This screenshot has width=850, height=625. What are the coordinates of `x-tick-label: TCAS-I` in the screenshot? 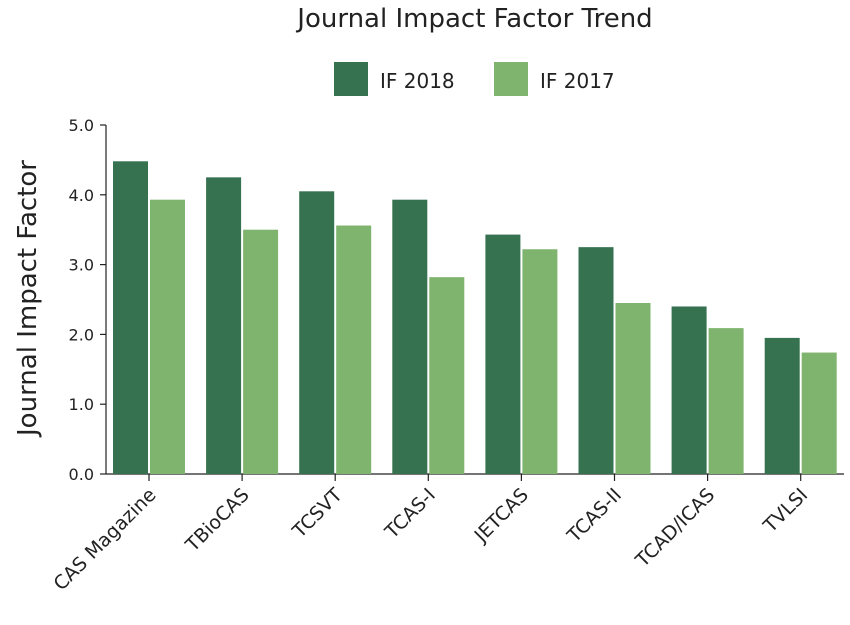 It's located at (410, 514).